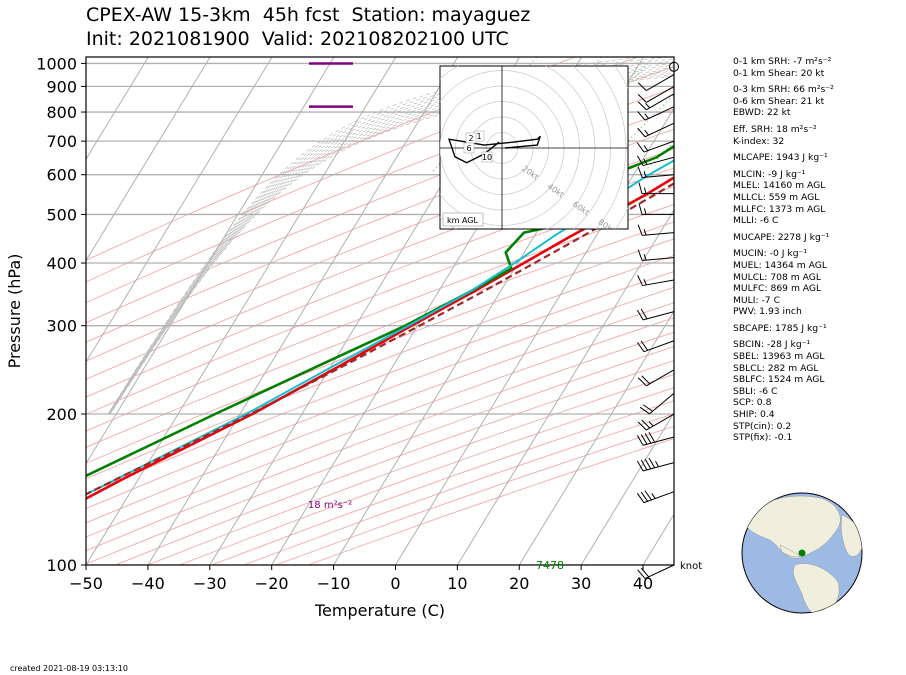 The image size is (906, 675). I want to click on stat-line: SBLFC: 1524 m AGL, so click(779, 380).